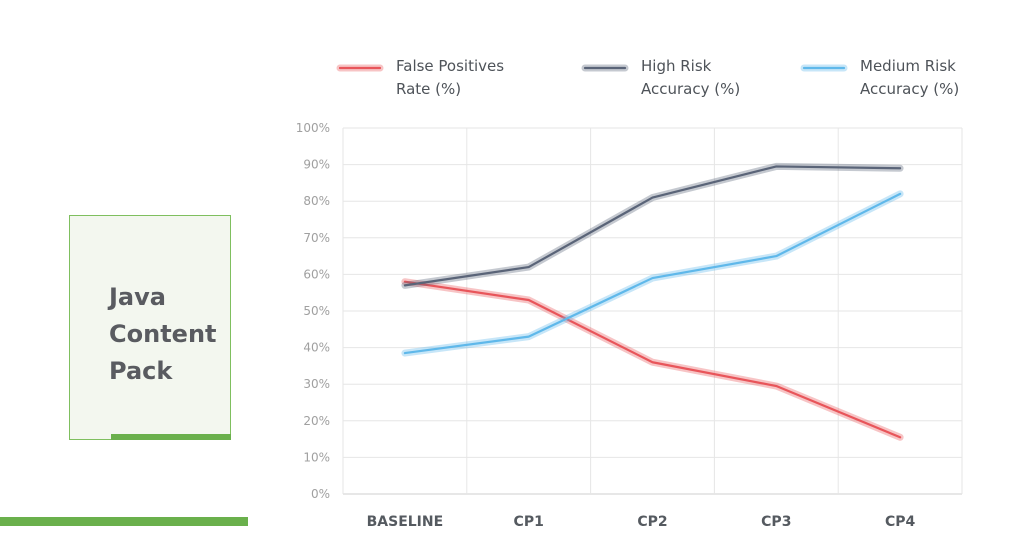 This screenshot has width=1022, height=550. I want to click on section-title: Java Content Pack, so click(169, 334).